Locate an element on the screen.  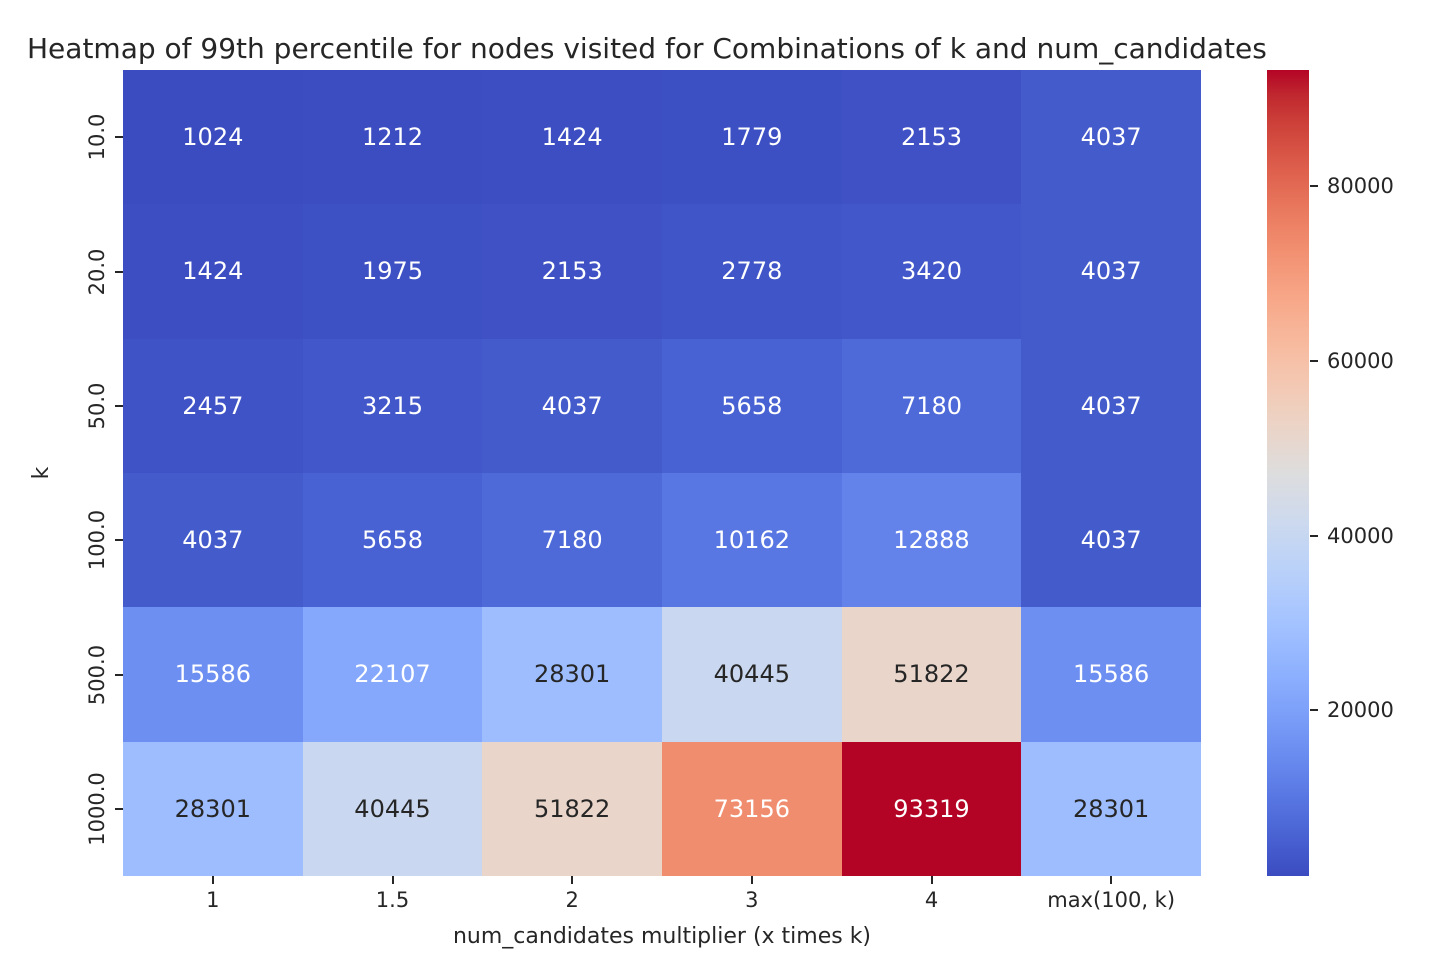
heatmap-cell: 12888 is located at coordinates (931, 540).